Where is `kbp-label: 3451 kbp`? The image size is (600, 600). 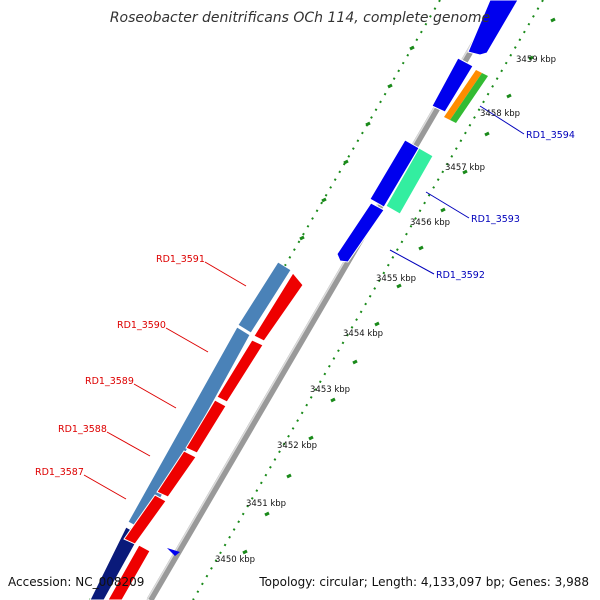
kbp-label: 3451 kbp is located at coordinates (266, 504).